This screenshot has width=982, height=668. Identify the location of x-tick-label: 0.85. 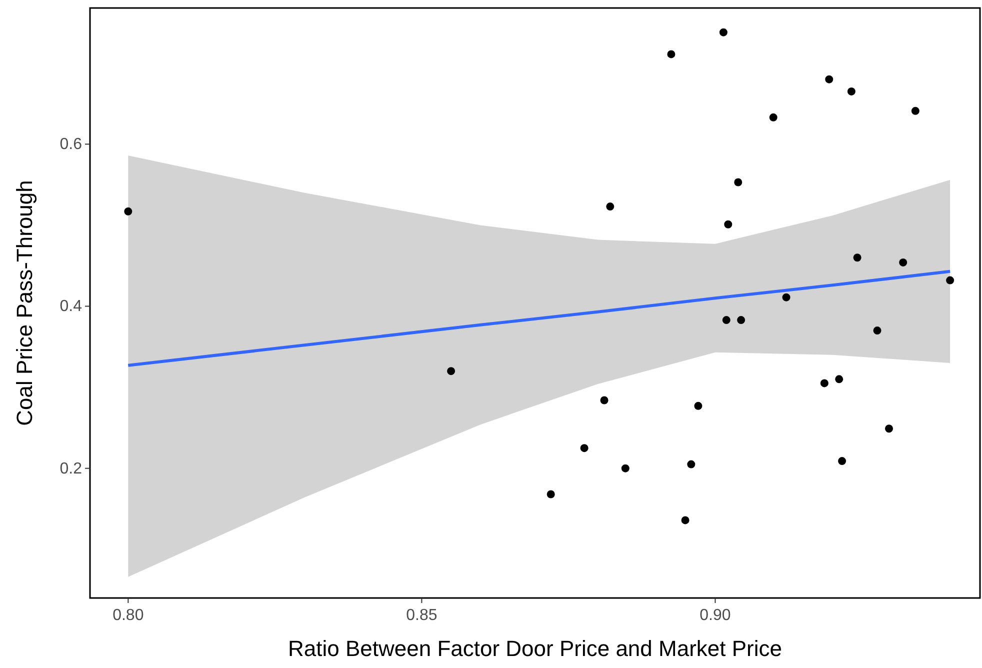
(422, 615).